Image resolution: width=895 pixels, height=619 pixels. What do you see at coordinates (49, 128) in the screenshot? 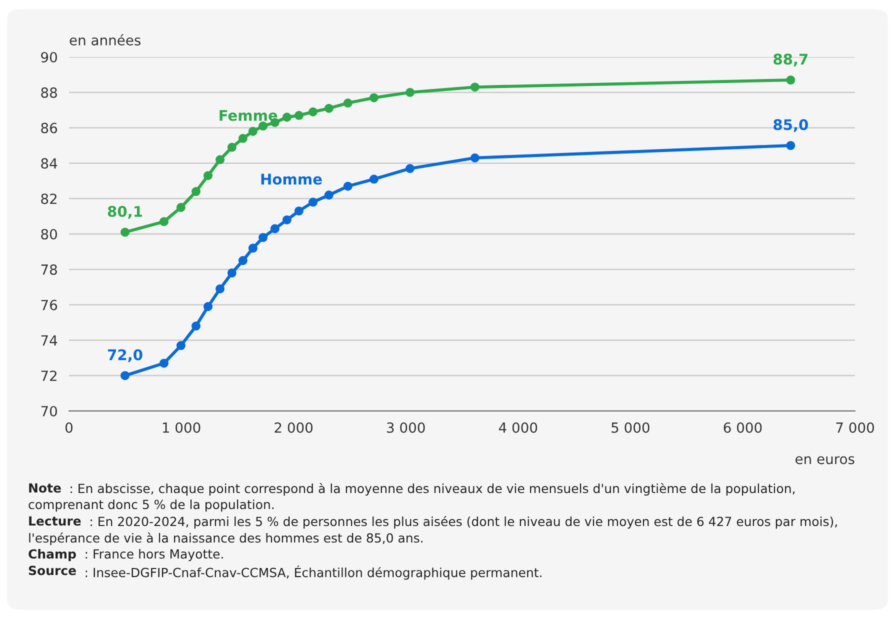
I see `y-tick-label: 86` at bounding box center [49, 128].